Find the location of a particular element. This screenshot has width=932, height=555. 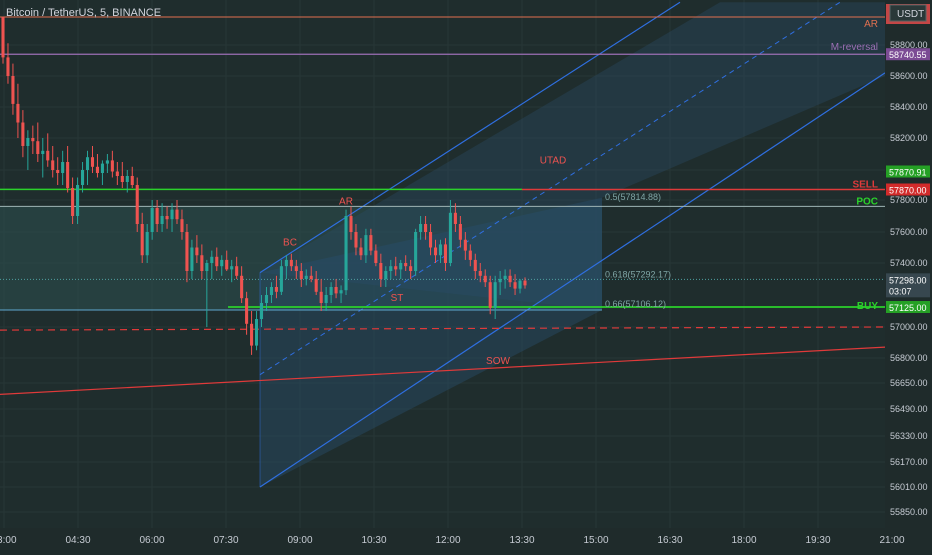

symbol-title: Bitcoin / TetherUS, 5, BINANCE is located at coordinates (83, 13).